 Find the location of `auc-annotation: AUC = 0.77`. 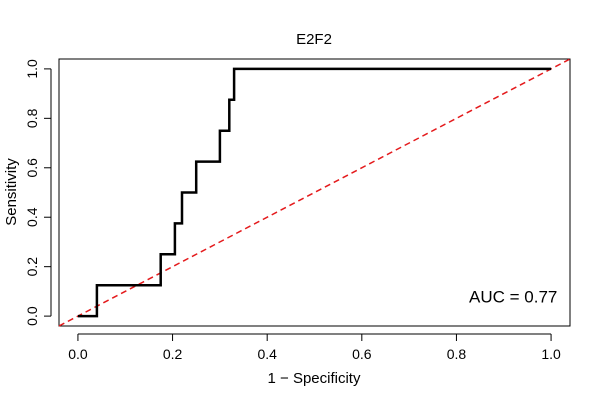

auc-annotation: AUC = 0.77 is located at coordinates (513, 297).